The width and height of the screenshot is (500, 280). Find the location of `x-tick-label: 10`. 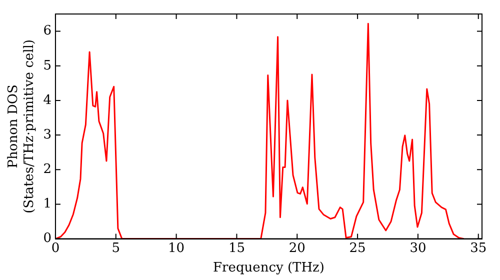

x-tick-label: 10 is located at coordinates (176, 248).